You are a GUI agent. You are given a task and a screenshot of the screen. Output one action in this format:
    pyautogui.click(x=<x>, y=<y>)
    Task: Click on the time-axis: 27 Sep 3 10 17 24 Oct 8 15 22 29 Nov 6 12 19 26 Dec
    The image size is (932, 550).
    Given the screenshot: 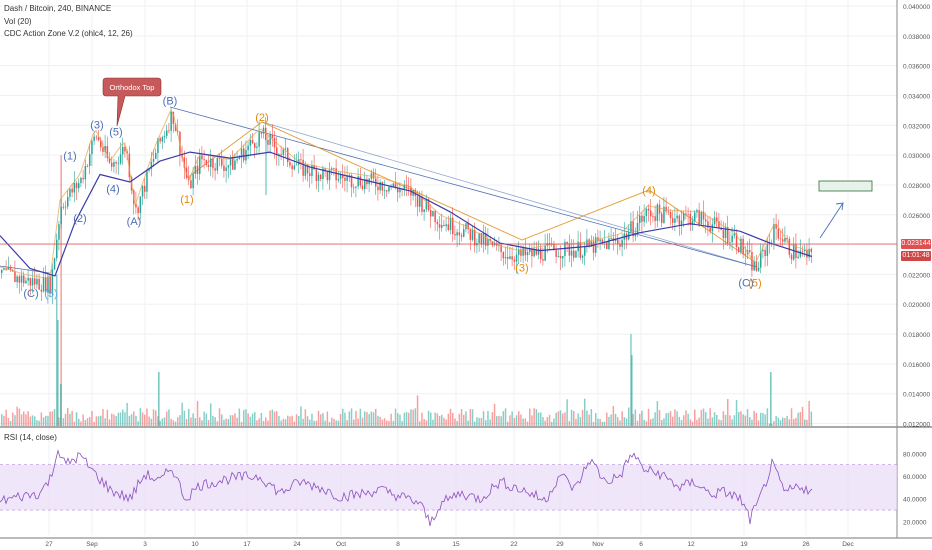 What is the action you would take?
    pyautogui.click(x=449, y=544)
    